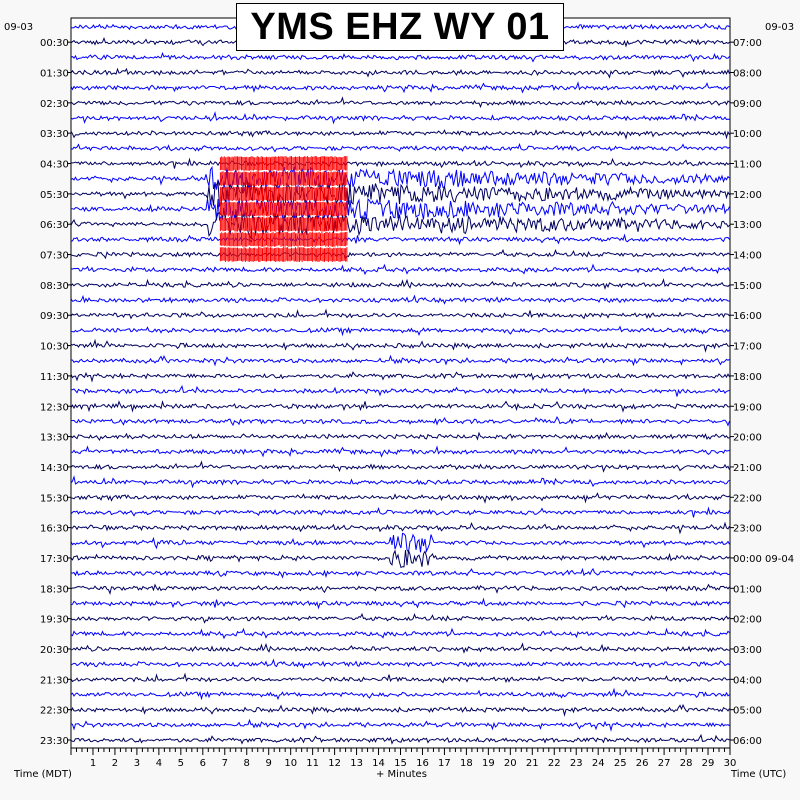  What do you see at coordinates (54, 529) in the screenshot?
I see `left-tick-label: 16:30` at bounding box center [54, 529].